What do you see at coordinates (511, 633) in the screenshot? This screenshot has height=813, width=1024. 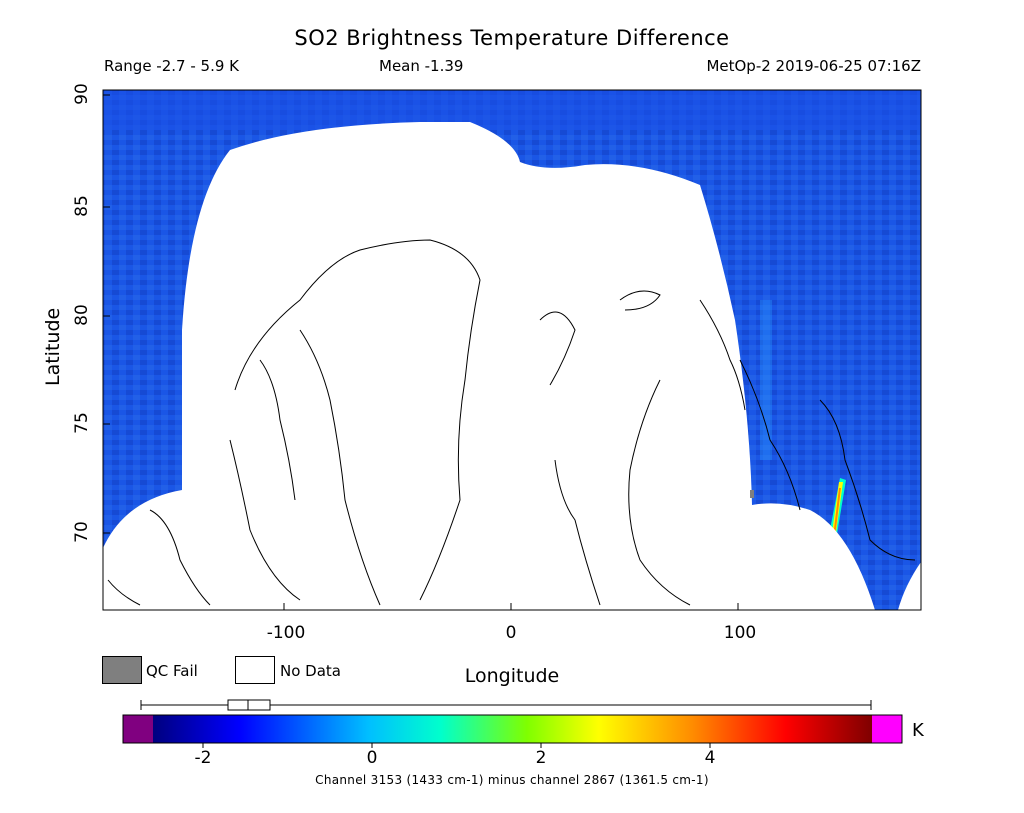 I see `x-tick-label: 0` at bounding box center [511, 633].